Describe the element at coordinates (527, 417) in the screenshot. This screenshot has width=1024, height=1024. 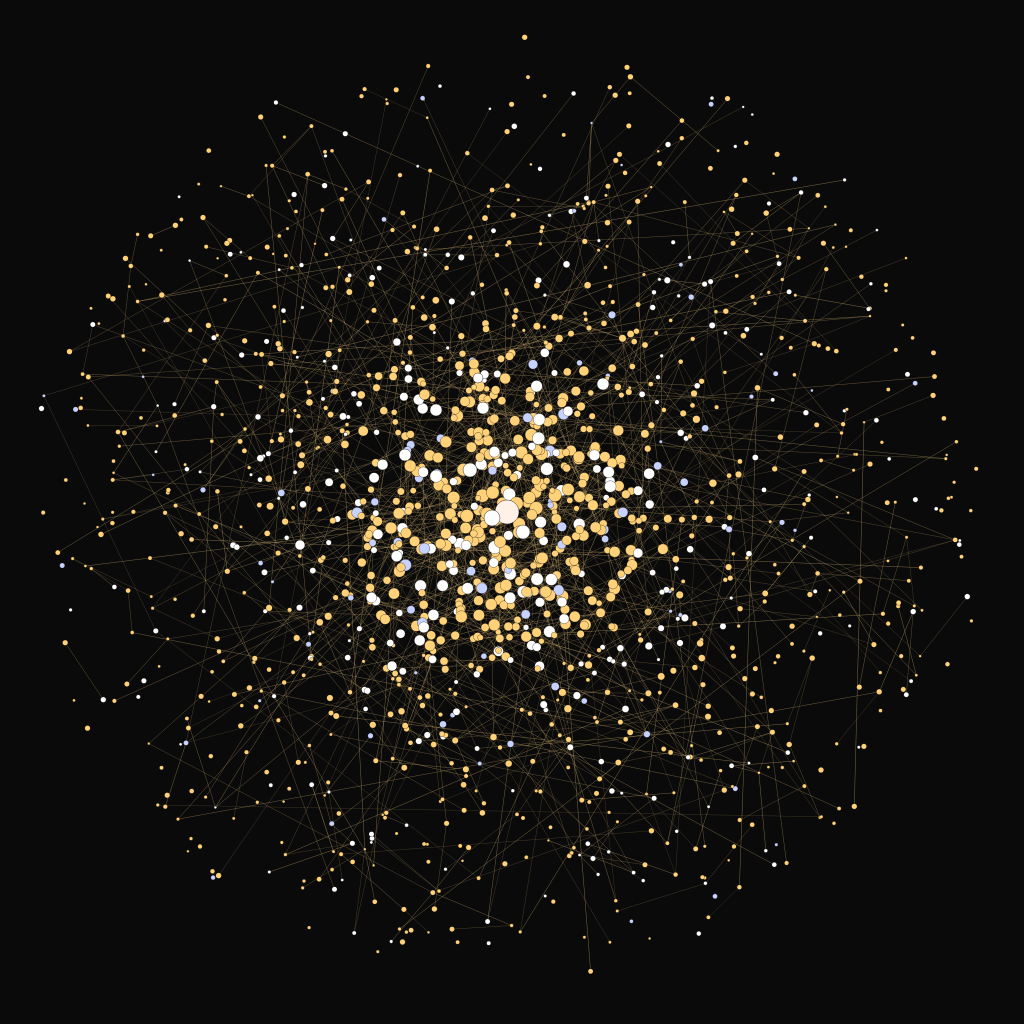
I see `node-lavender` at that location.